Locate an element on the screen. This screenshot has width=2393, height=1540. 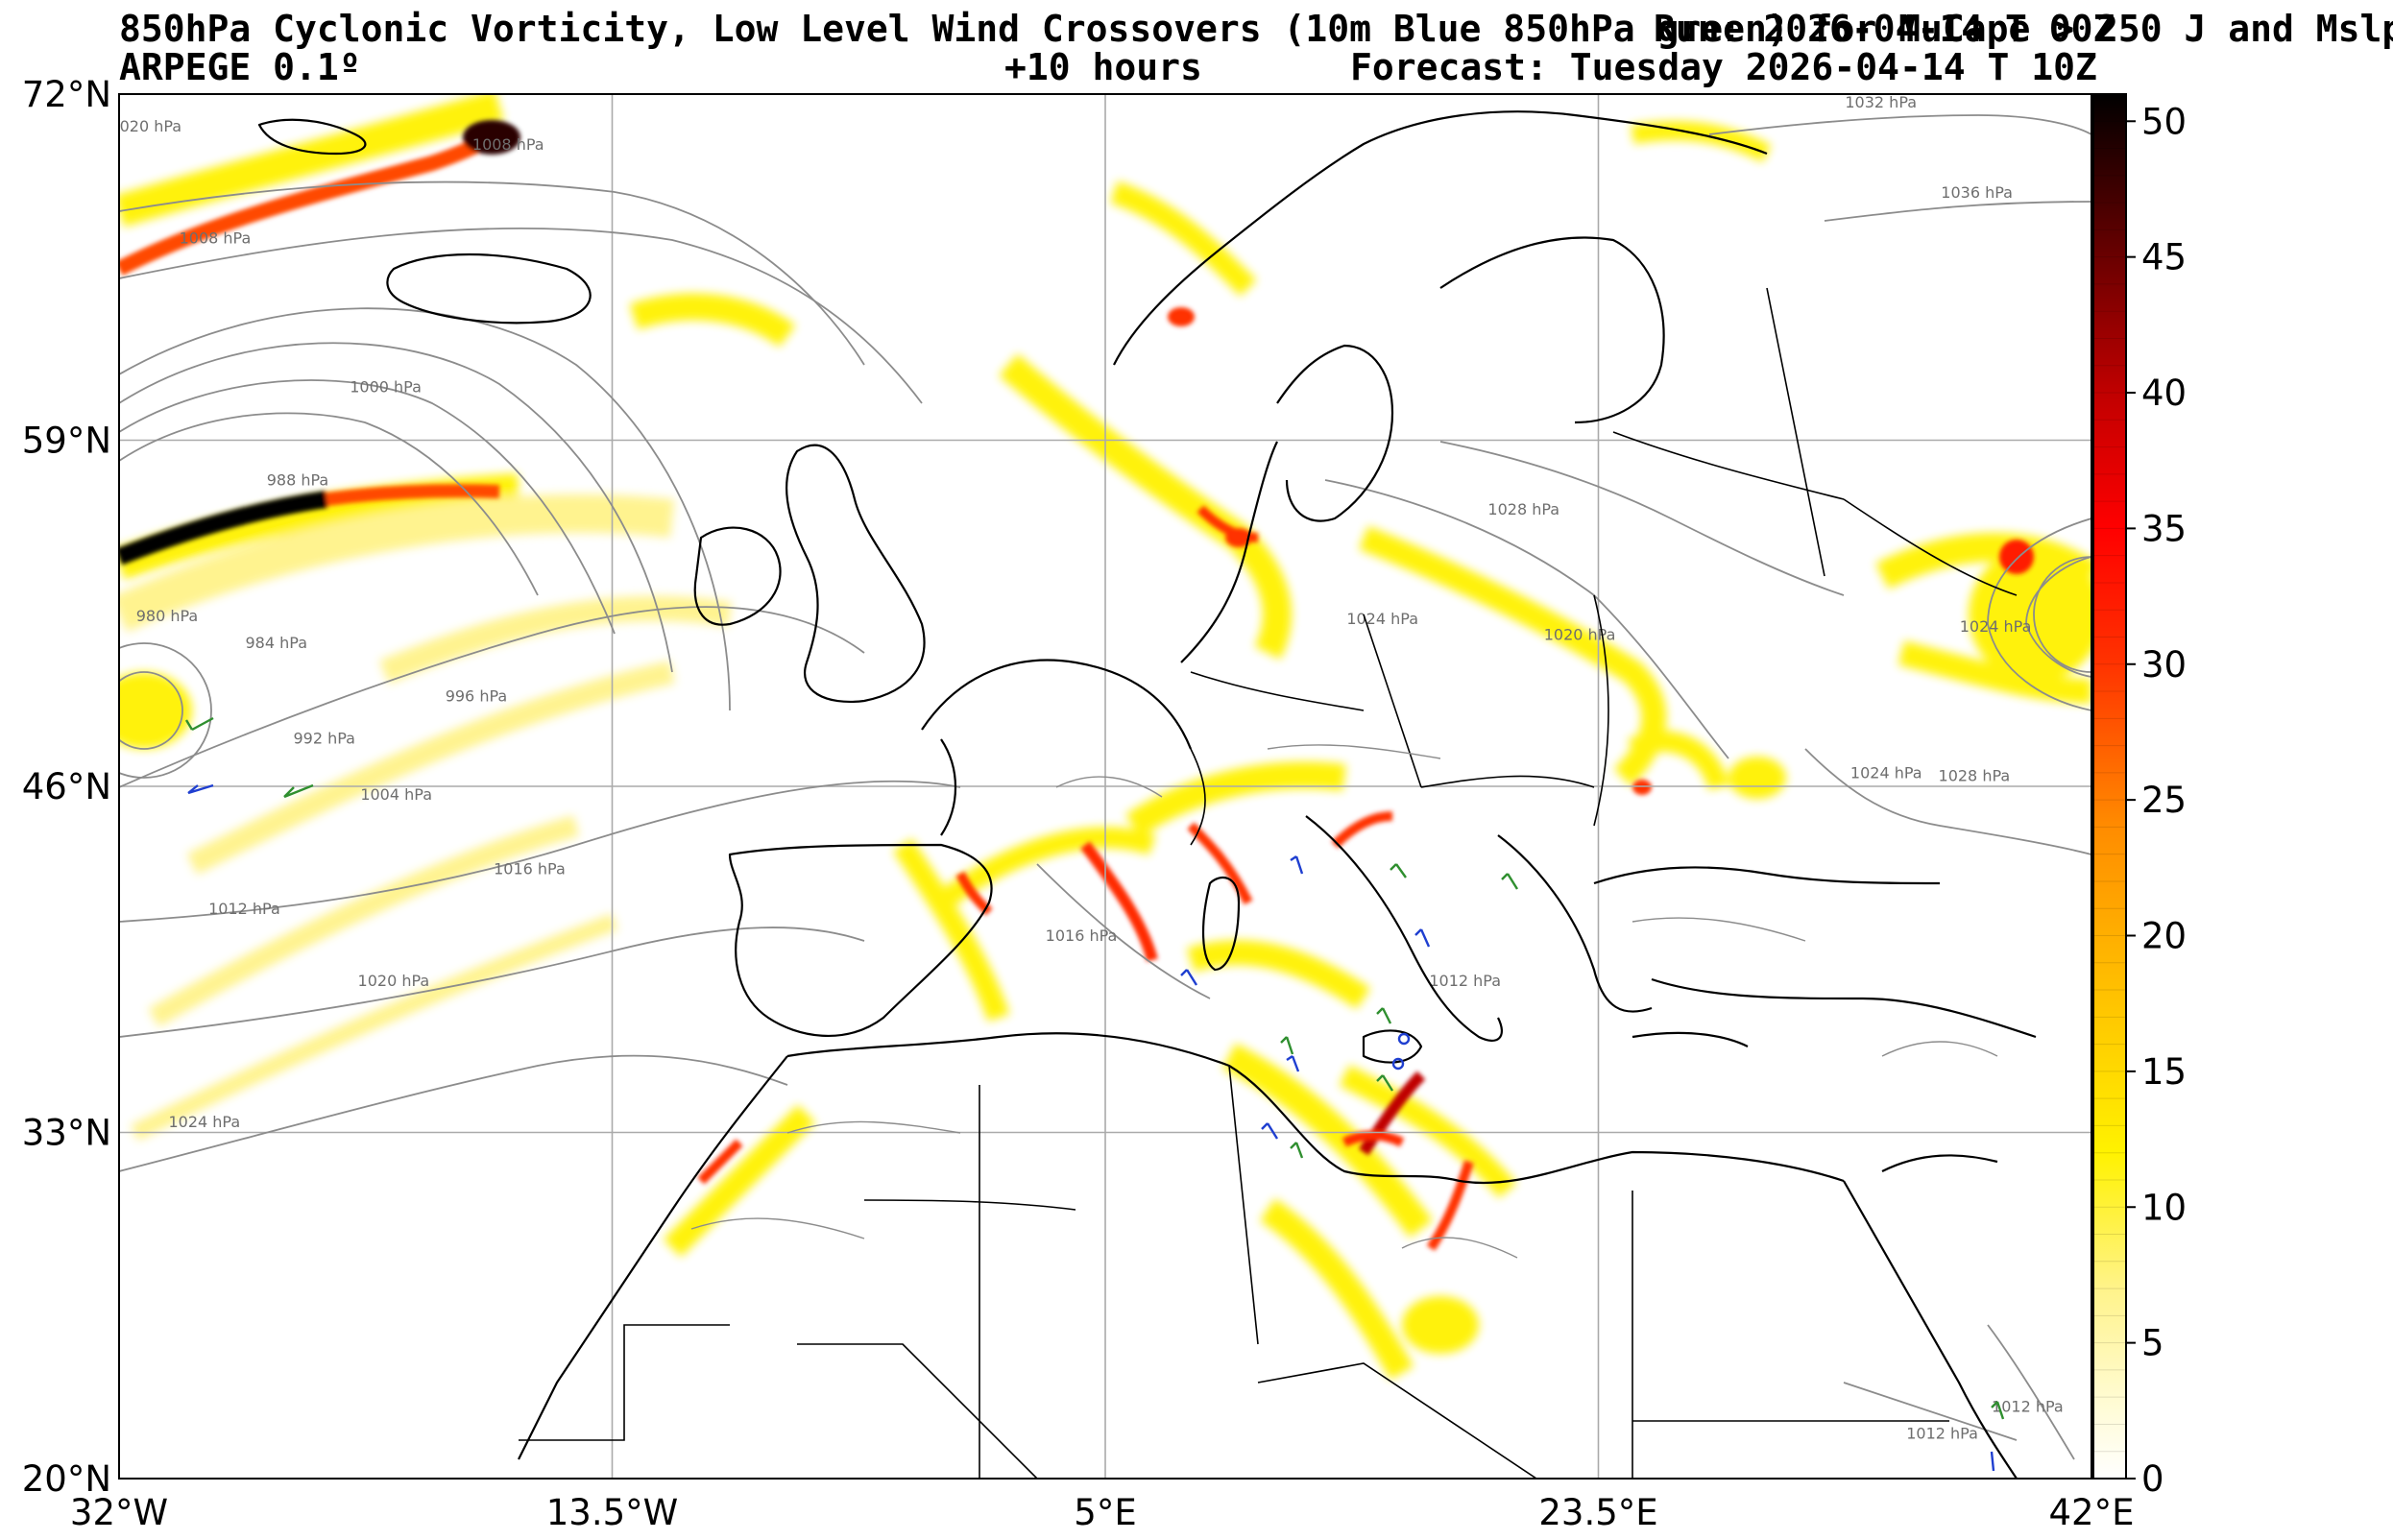
anatolia-coast is located at coordinates (1844, 1008).